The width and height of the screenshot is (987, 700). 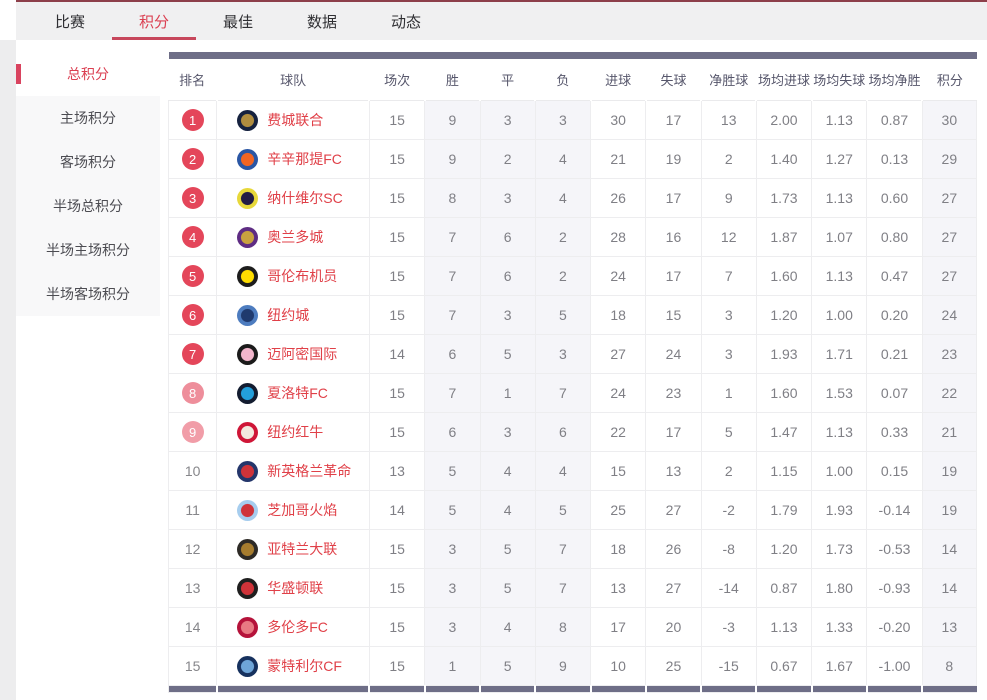 I want to click on nav-tab-4: 数据, so click(x=321, y=22).